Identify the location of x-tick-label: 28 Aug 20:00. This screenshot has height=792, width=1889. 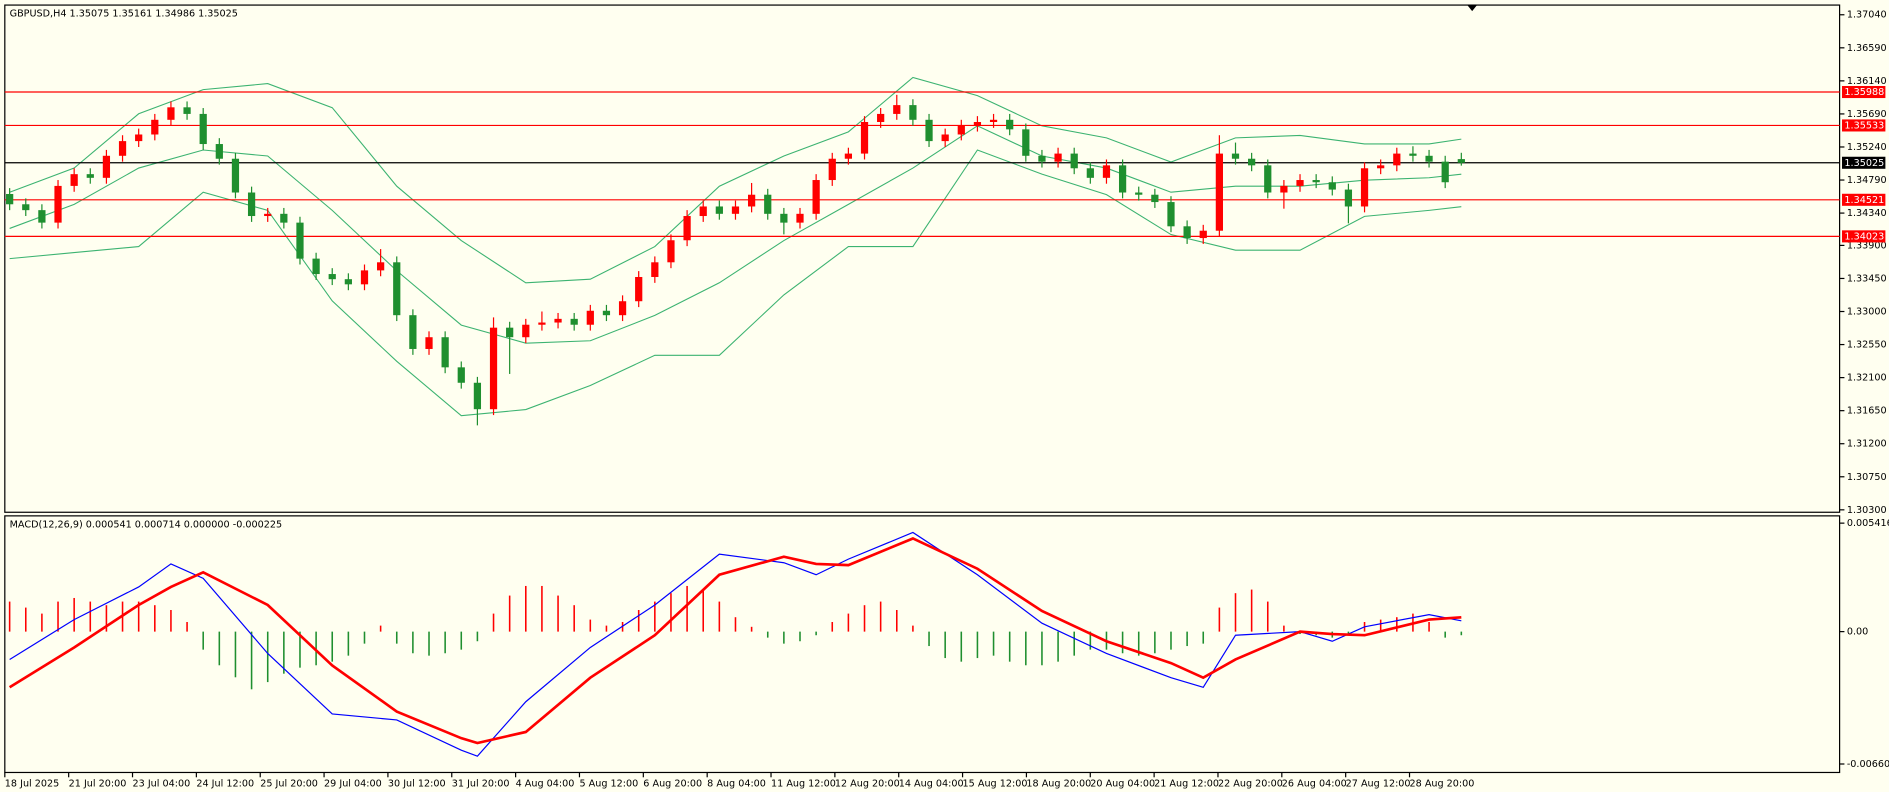
(1442, 783).